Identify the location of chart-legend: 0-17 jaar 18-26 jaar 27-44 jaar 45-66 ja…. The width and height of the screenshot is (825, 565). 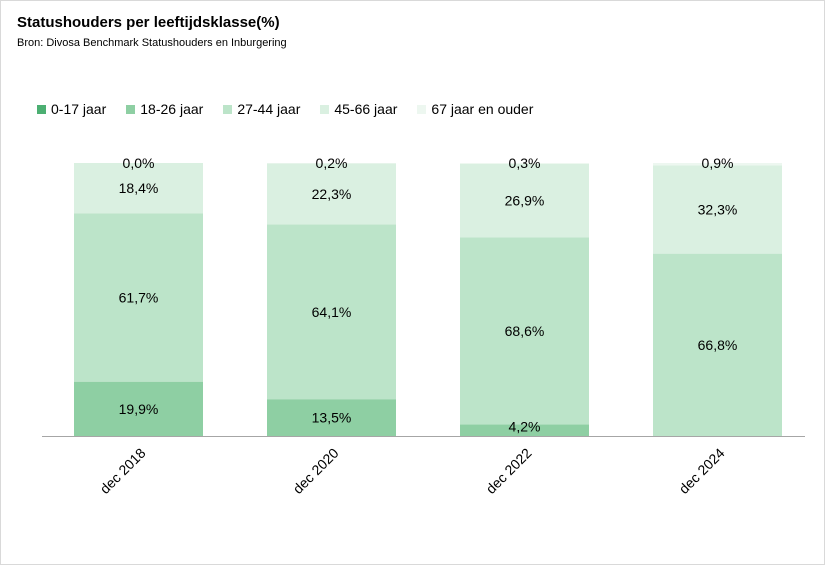
(295, 109).